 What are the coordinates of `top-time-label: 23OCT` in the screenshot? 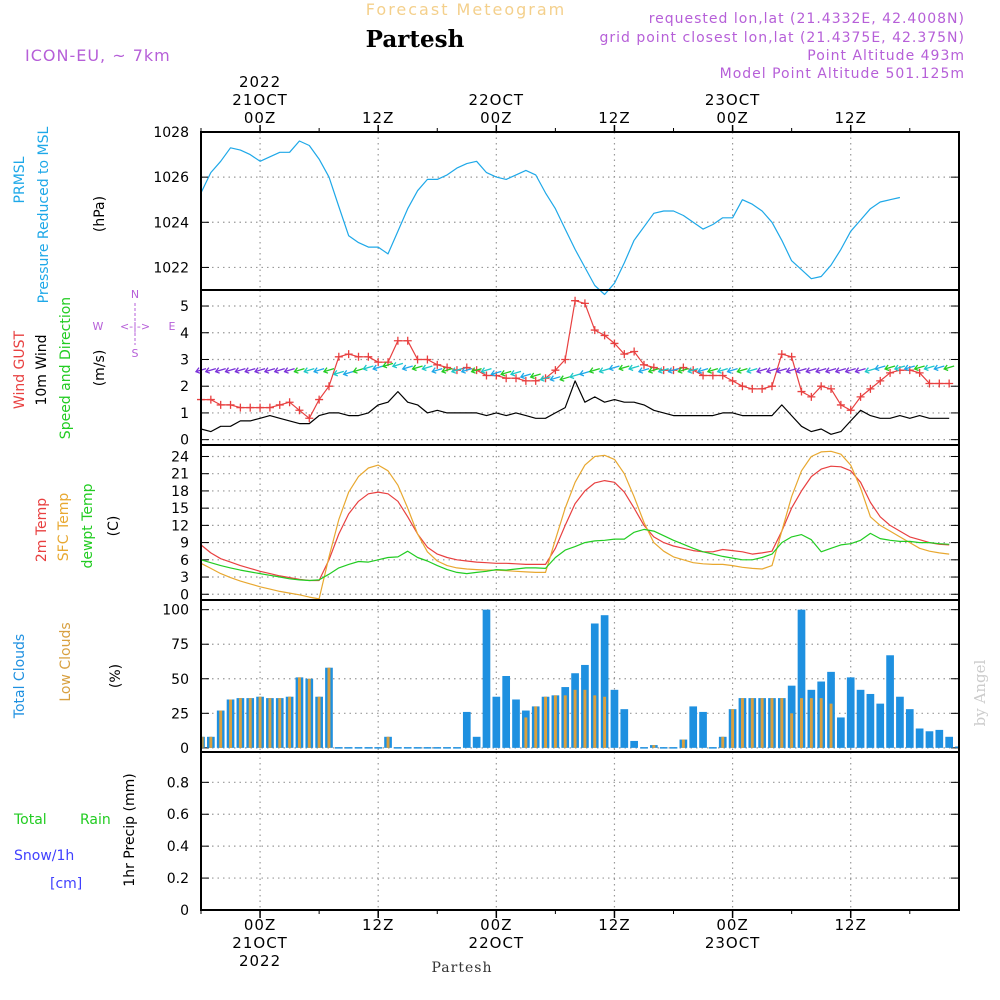 It's located at (733, 100).